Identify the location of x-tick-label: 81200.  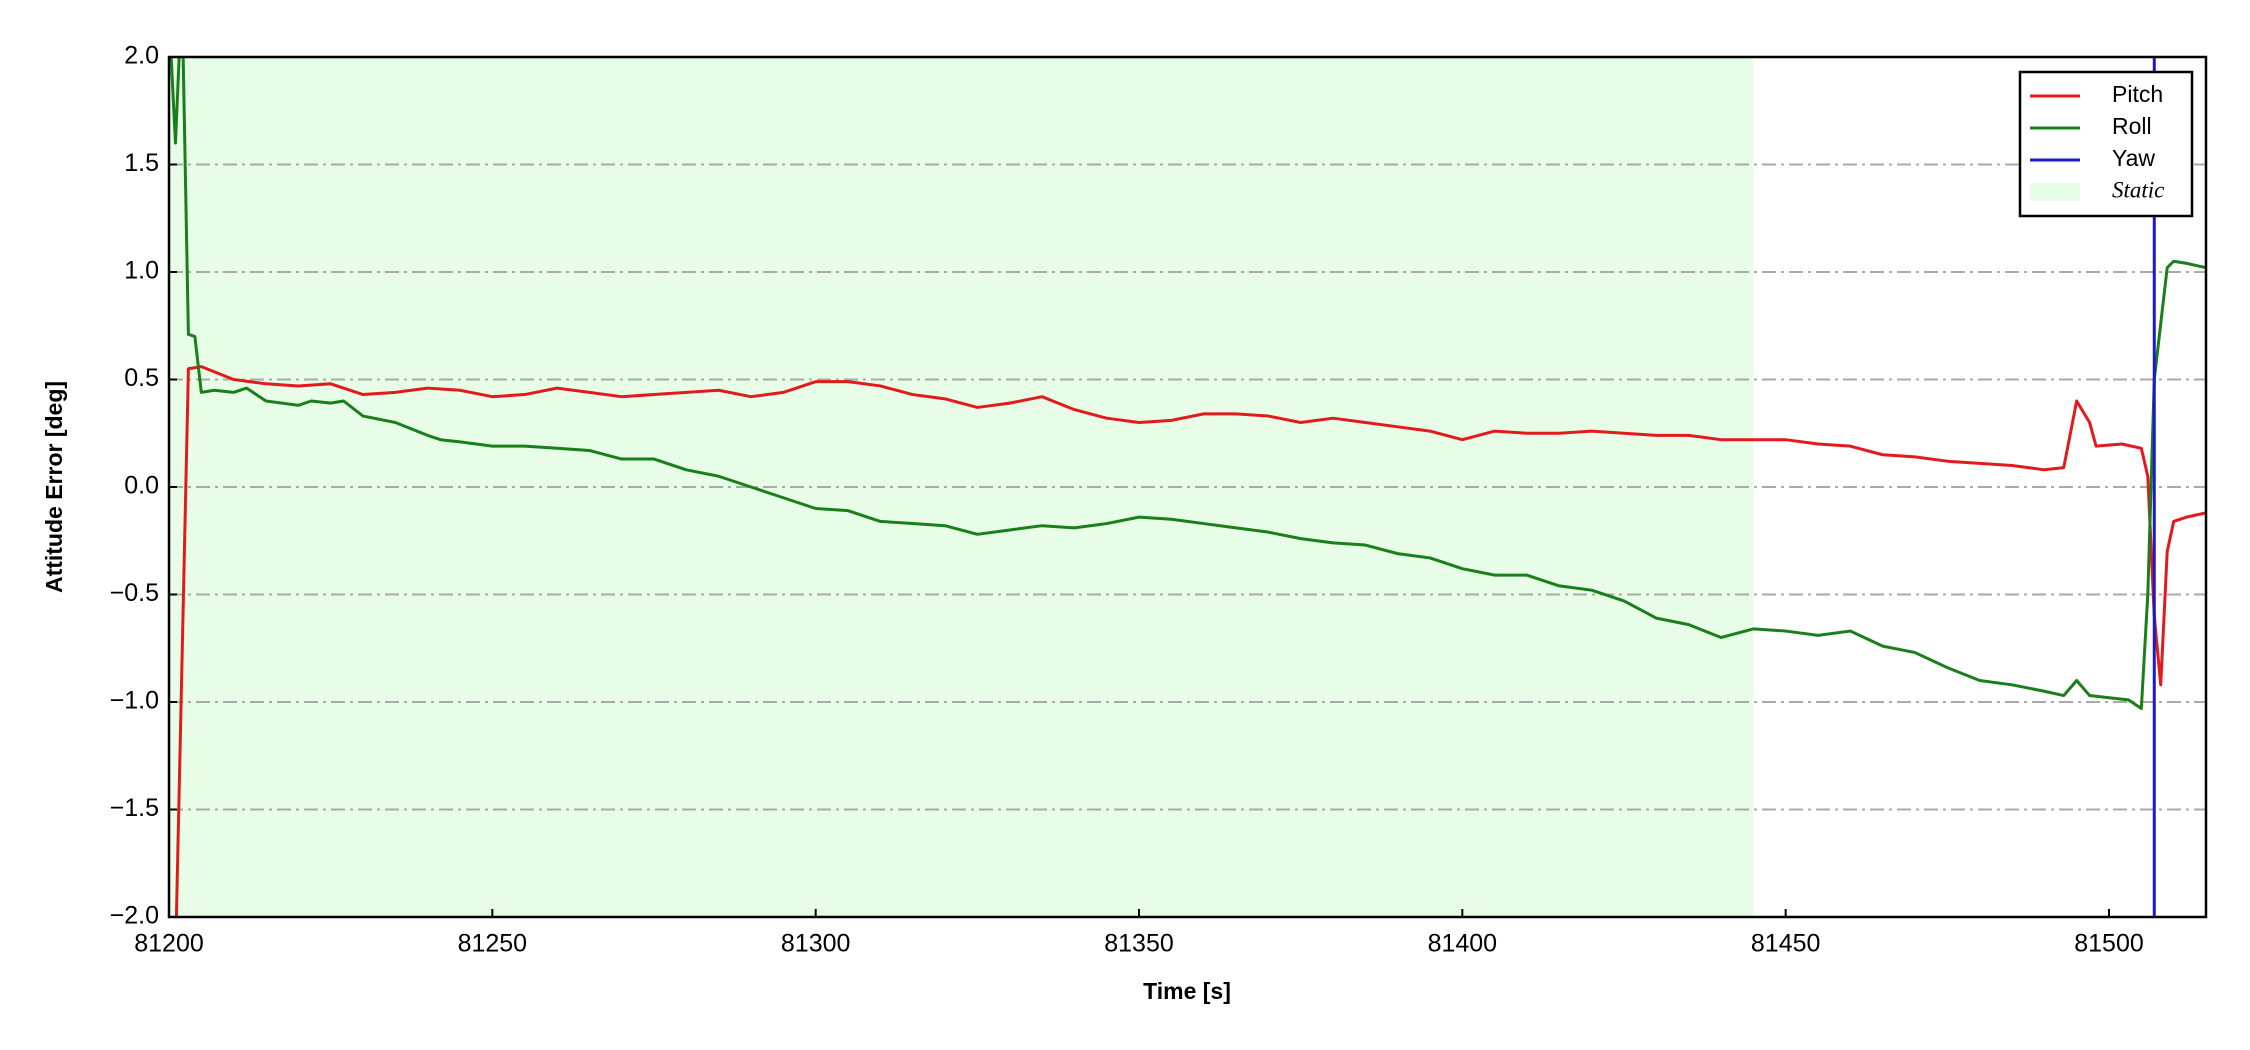
(169, 944).